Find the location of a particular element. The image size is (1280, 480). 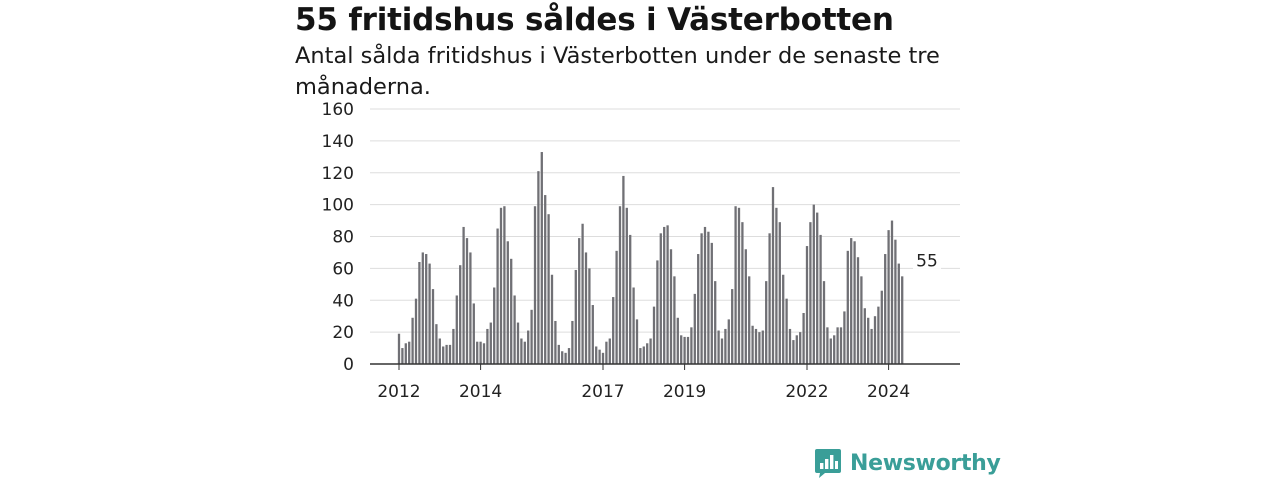

highlight-value-label: 55 is located at coordinates (927, 261).